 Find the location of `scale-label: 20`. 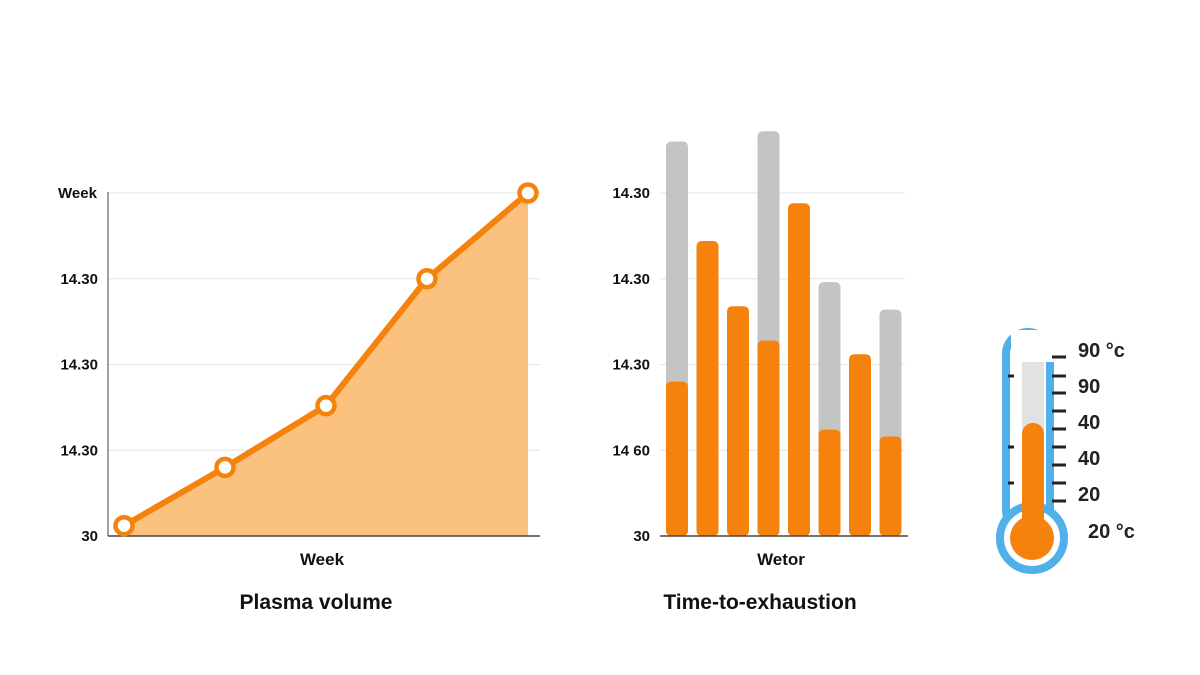

scale-label: 20 is located at coordinates (1089, 495).